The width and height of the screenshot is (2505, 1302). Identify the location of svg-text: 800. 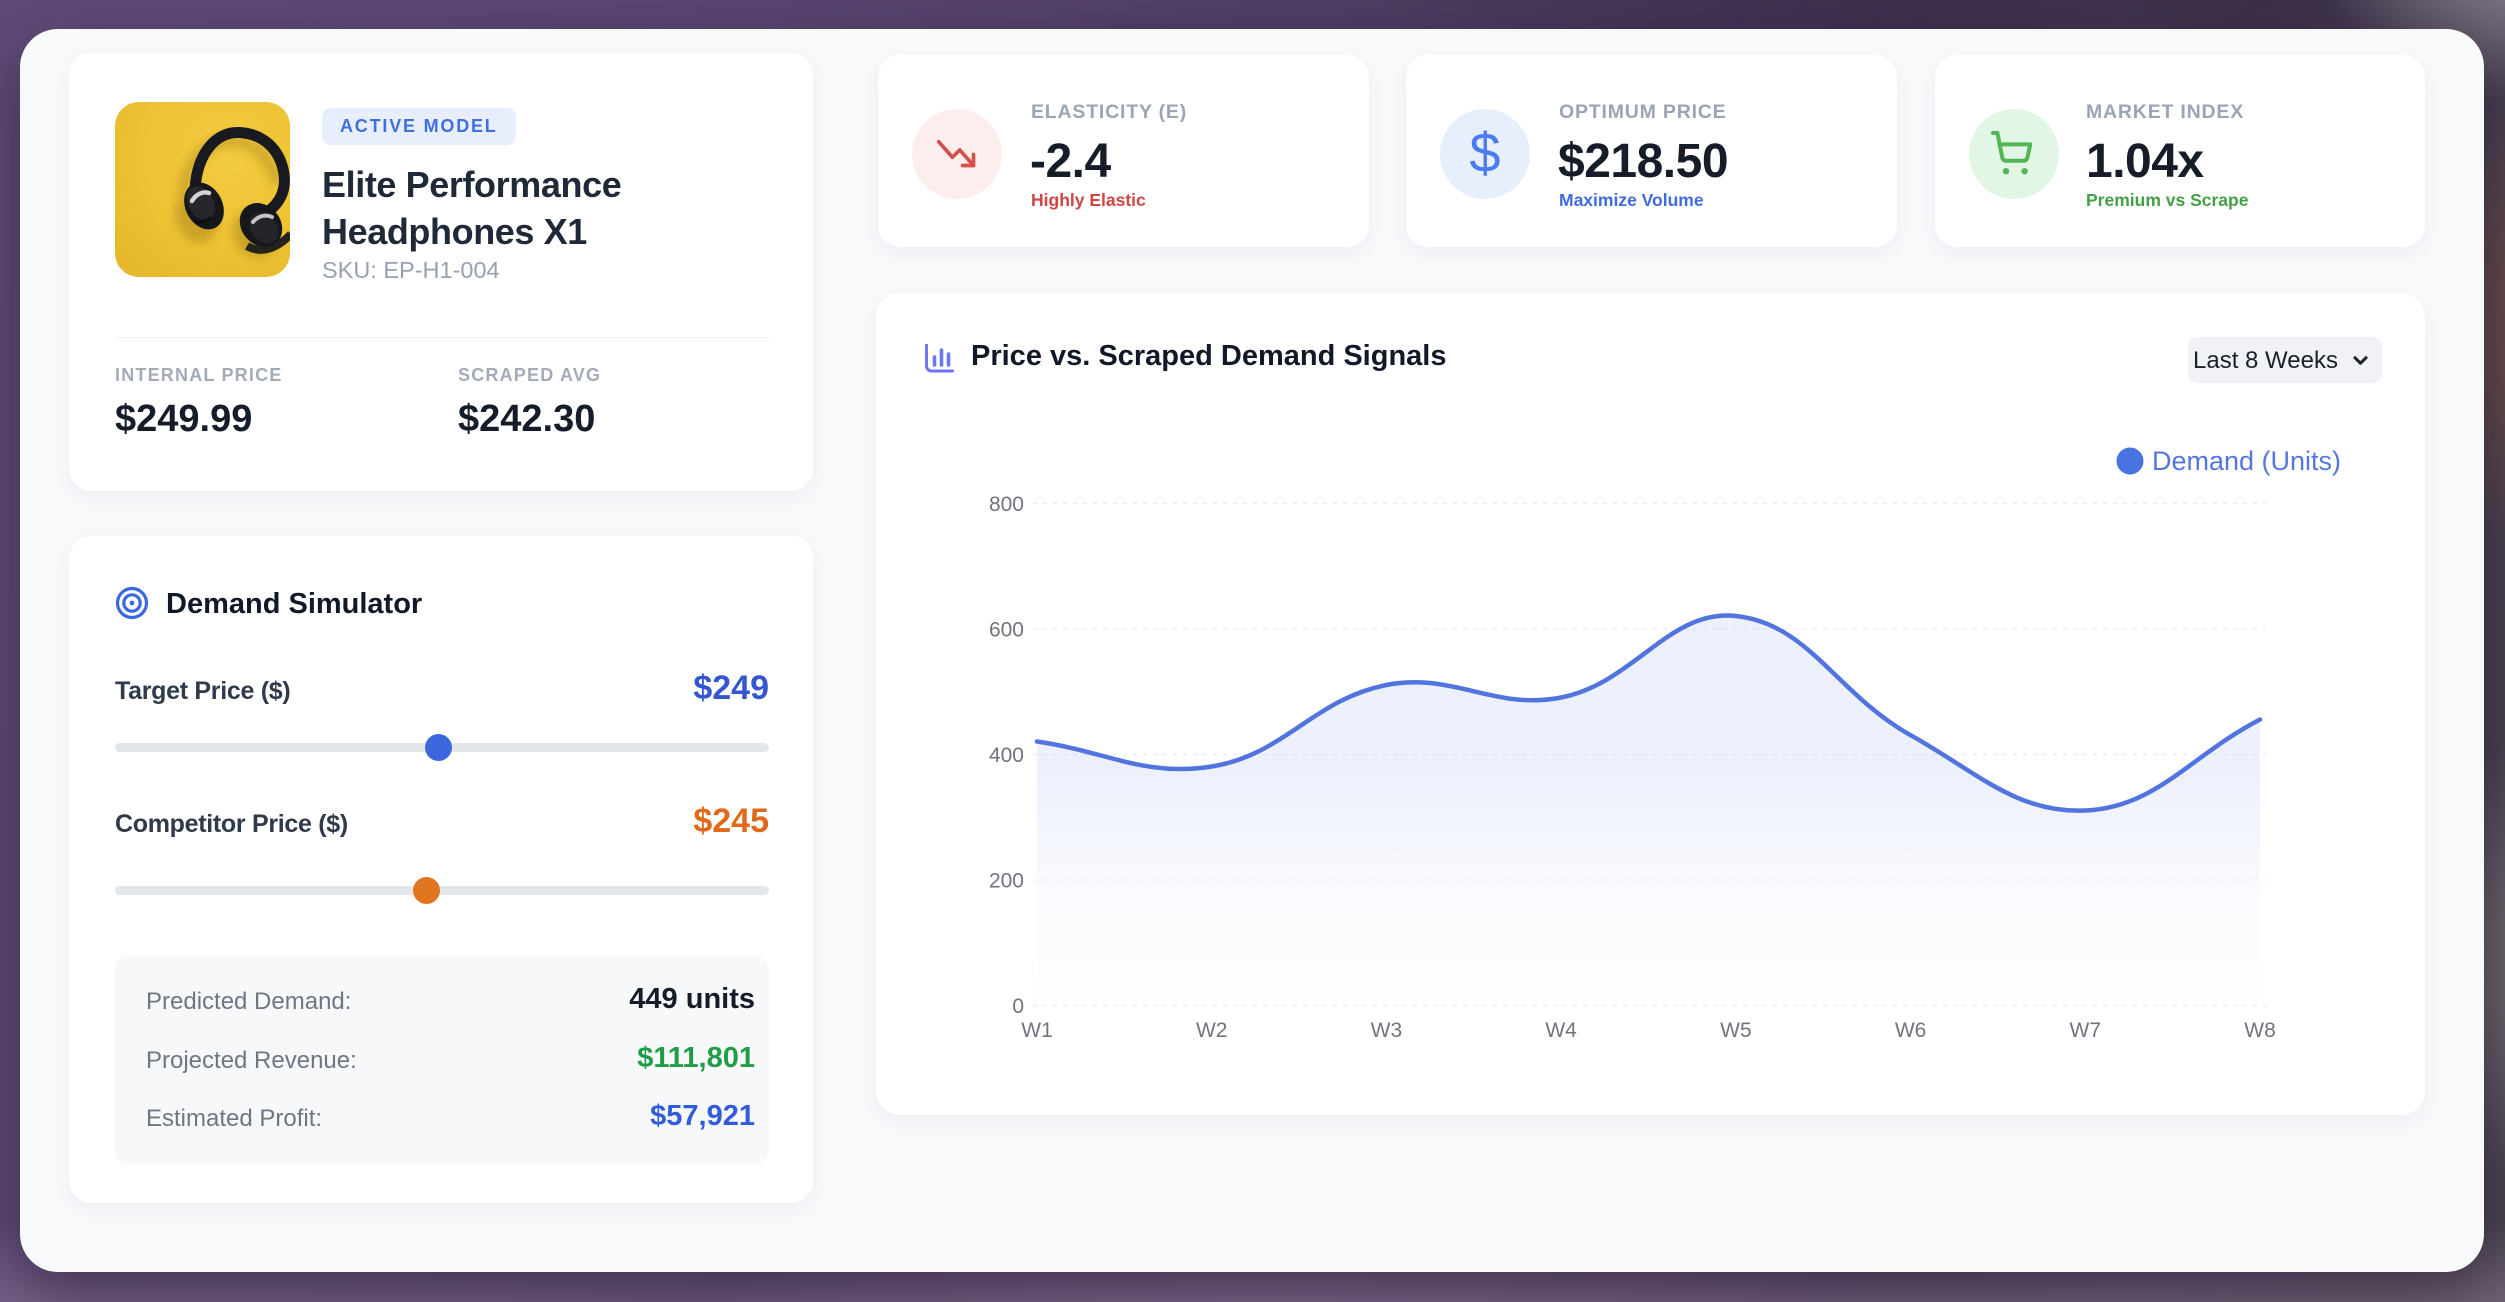
(1006, 504).